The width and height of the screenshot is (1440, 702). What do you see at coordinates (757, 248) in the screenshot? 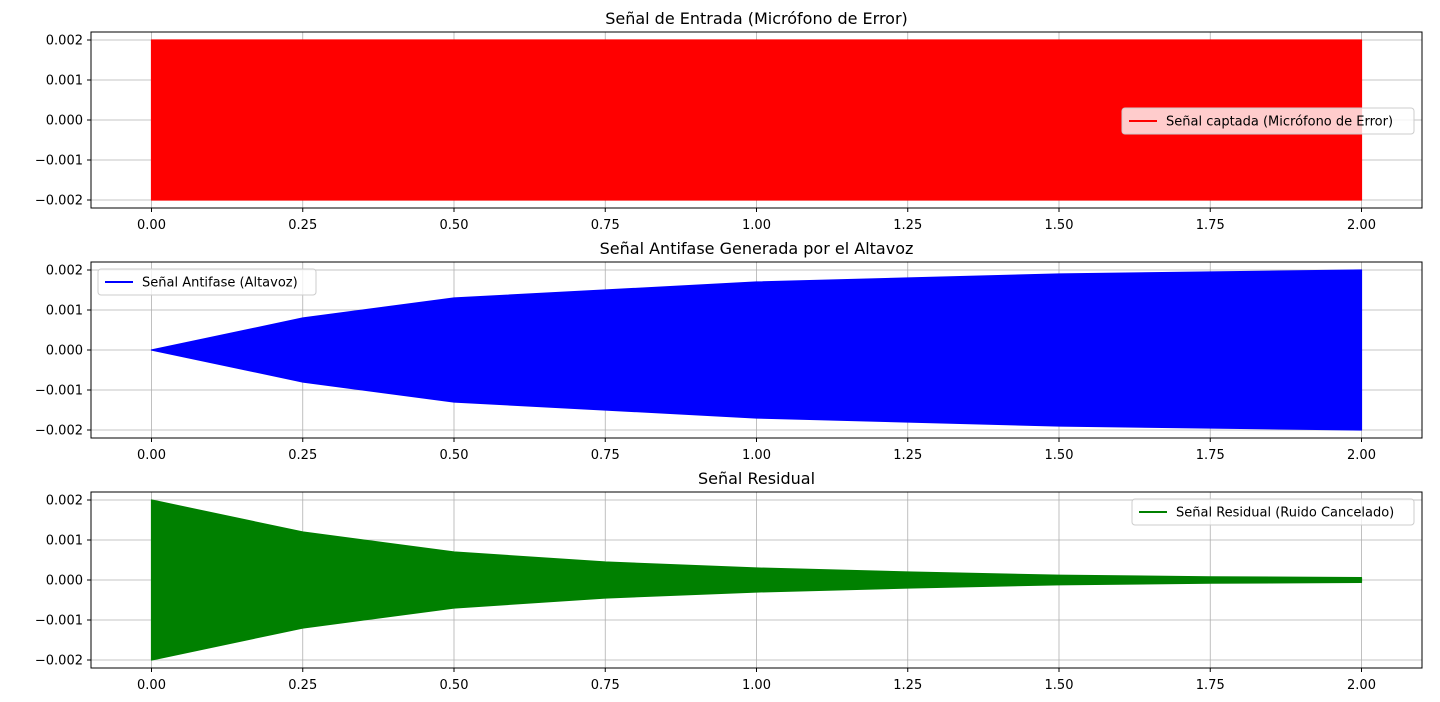
I see `chart-title: Señal Antifase Generada por el Altavoz` at bounding box center [757, 248].